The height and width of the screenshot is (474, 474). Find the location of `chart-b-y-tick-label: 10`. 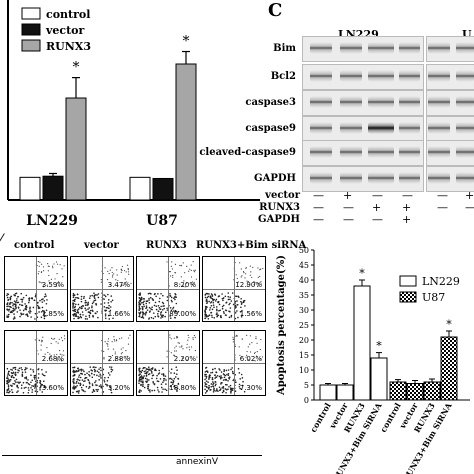

chart-b-y-tick-label: 10 is located at coordinates (304, 370).